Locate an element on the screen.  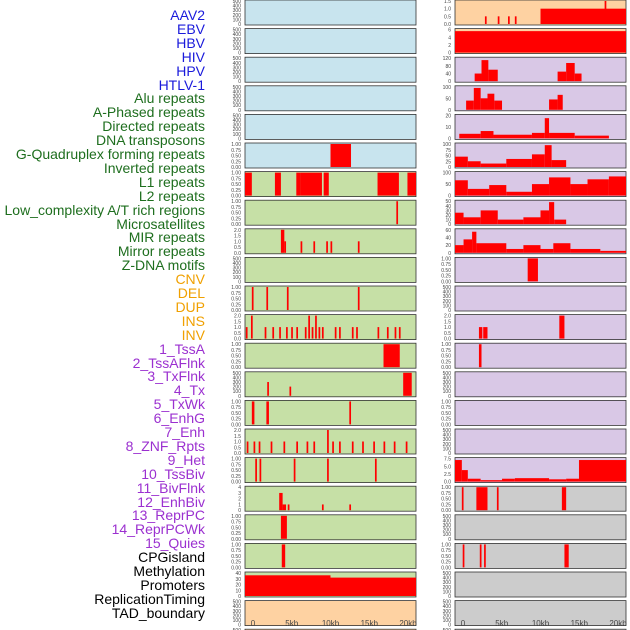
x-tick-label: 5kb is located at coordinates (291, 623).